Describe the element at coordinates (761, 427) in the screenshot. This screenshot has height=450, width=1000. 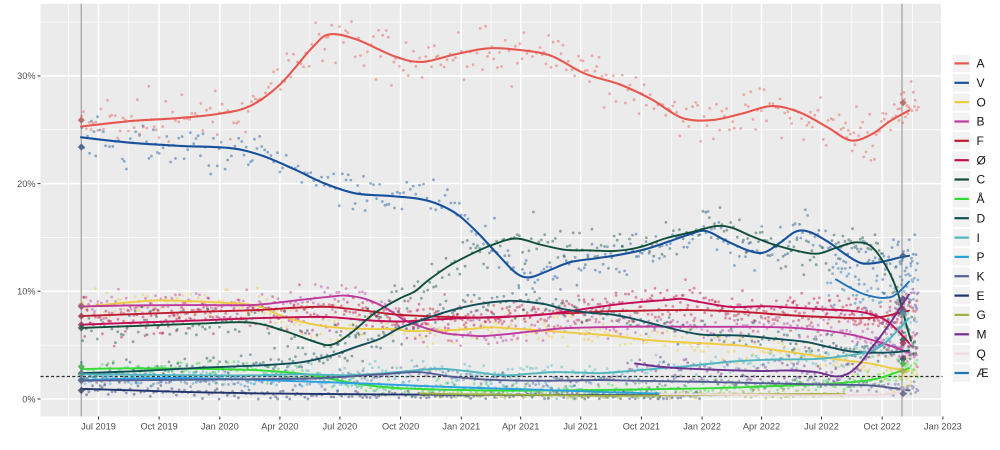
I see `svg-text: Apr 2022` at that location.